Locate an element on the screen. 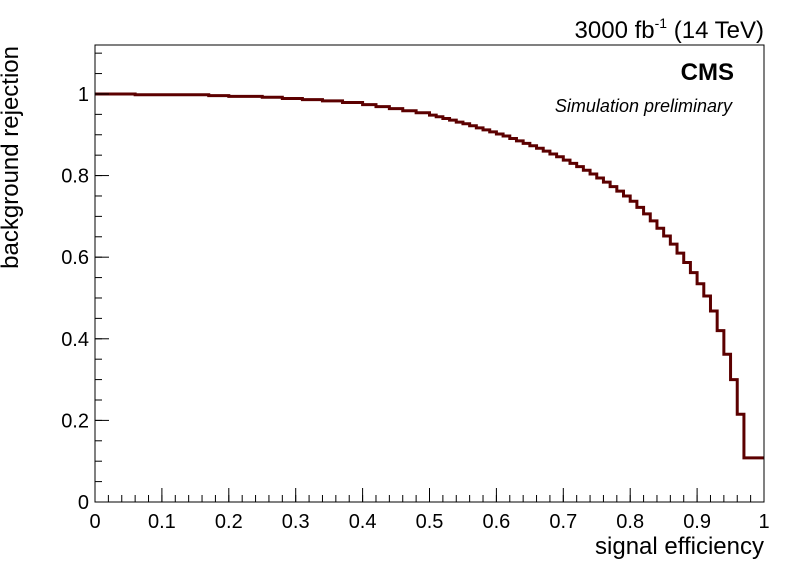 This screenshot has height=577, width=796. x-tick-label: 0.8 is located at coordinates (630, 522).